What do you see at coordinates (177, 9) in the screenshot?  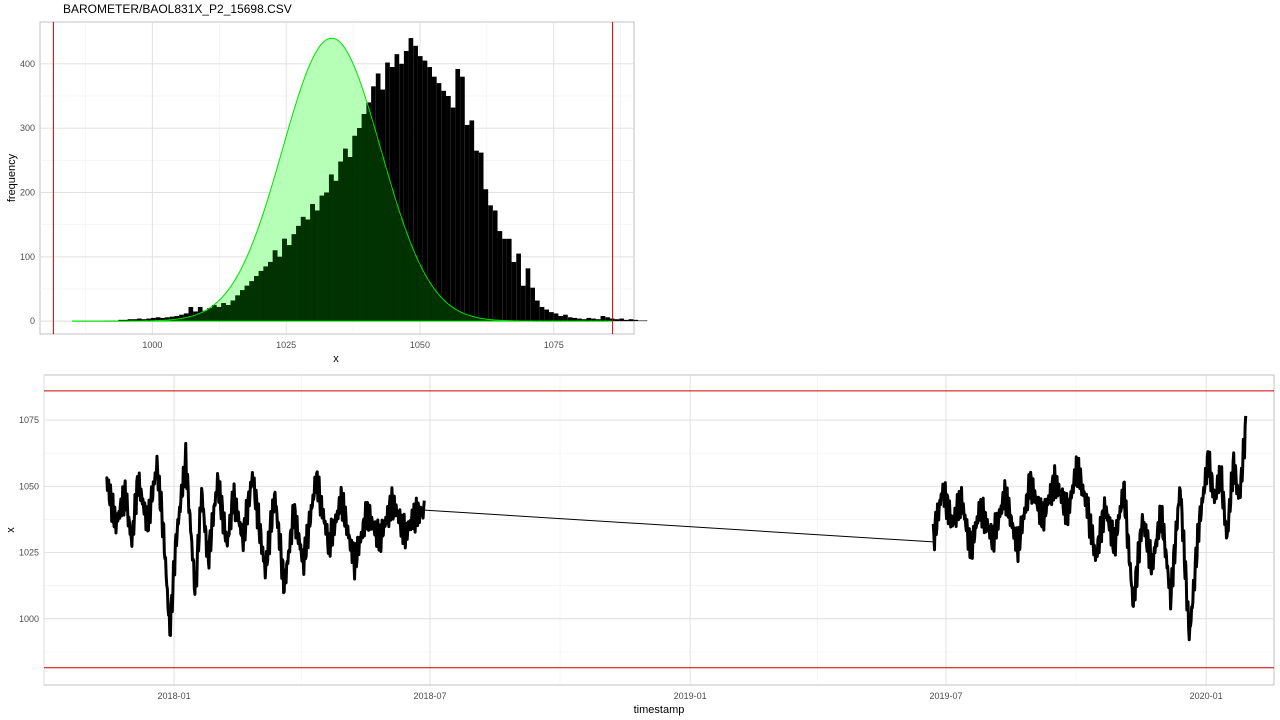 I see `histogram-title: BAROMETER/BAOL831X_P2_15698.CSV` at bounding box center [177, 9].